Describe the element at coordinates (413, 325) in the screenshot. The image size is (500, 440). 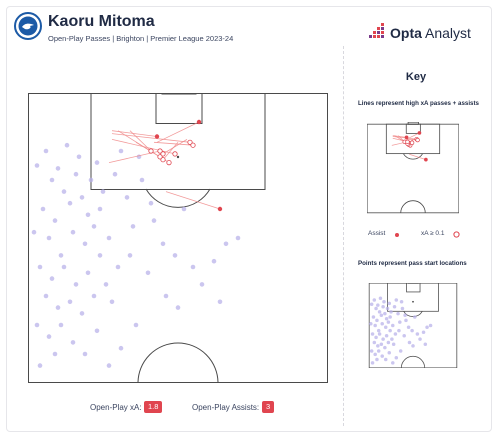
I see `key-points-mini-pitch` at that location.